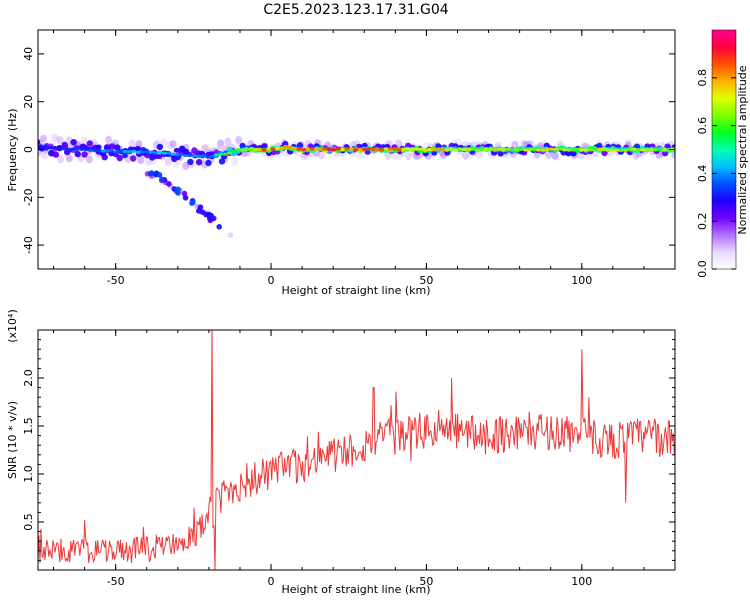 Image resolution: width=750 pixels, height=600 pixels. I want to click on snr-x-tick-label: -50, so click(116, 581).